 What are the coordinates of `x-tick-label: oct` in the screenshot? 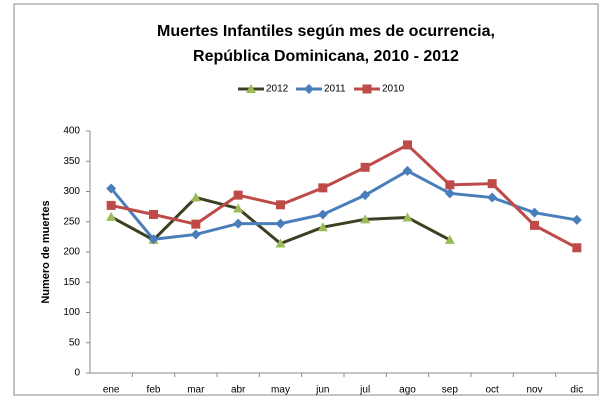 It's located at (492, 390).